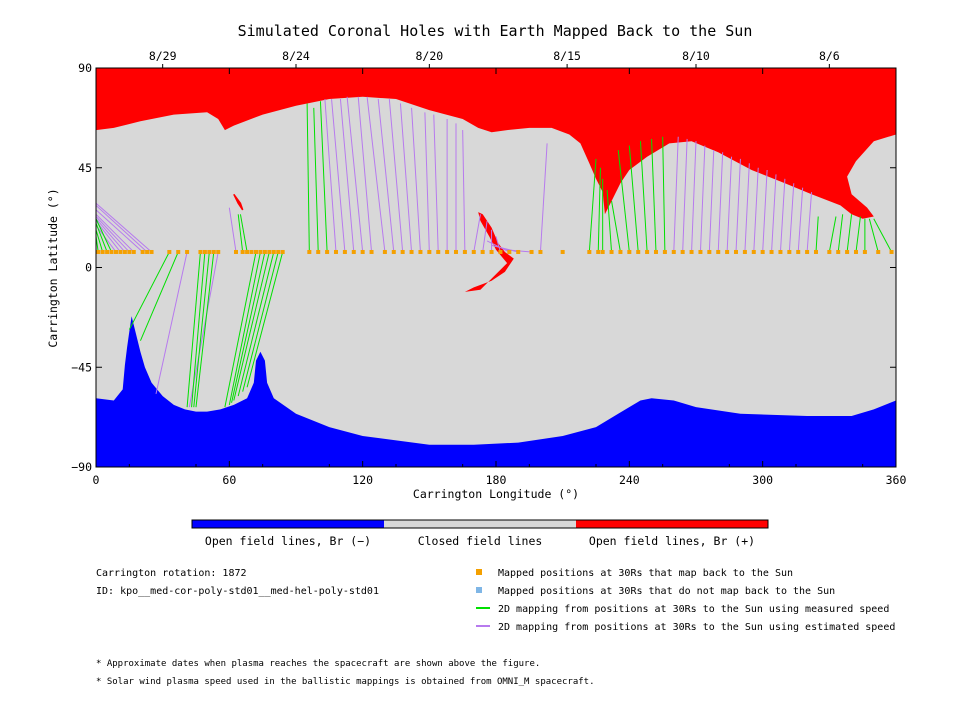 The image size is (960, 720). What do you see at coordinates (479, 572) in the screenshot?
I see `legend-mapped-swatch` at bounding box center [479, 572].